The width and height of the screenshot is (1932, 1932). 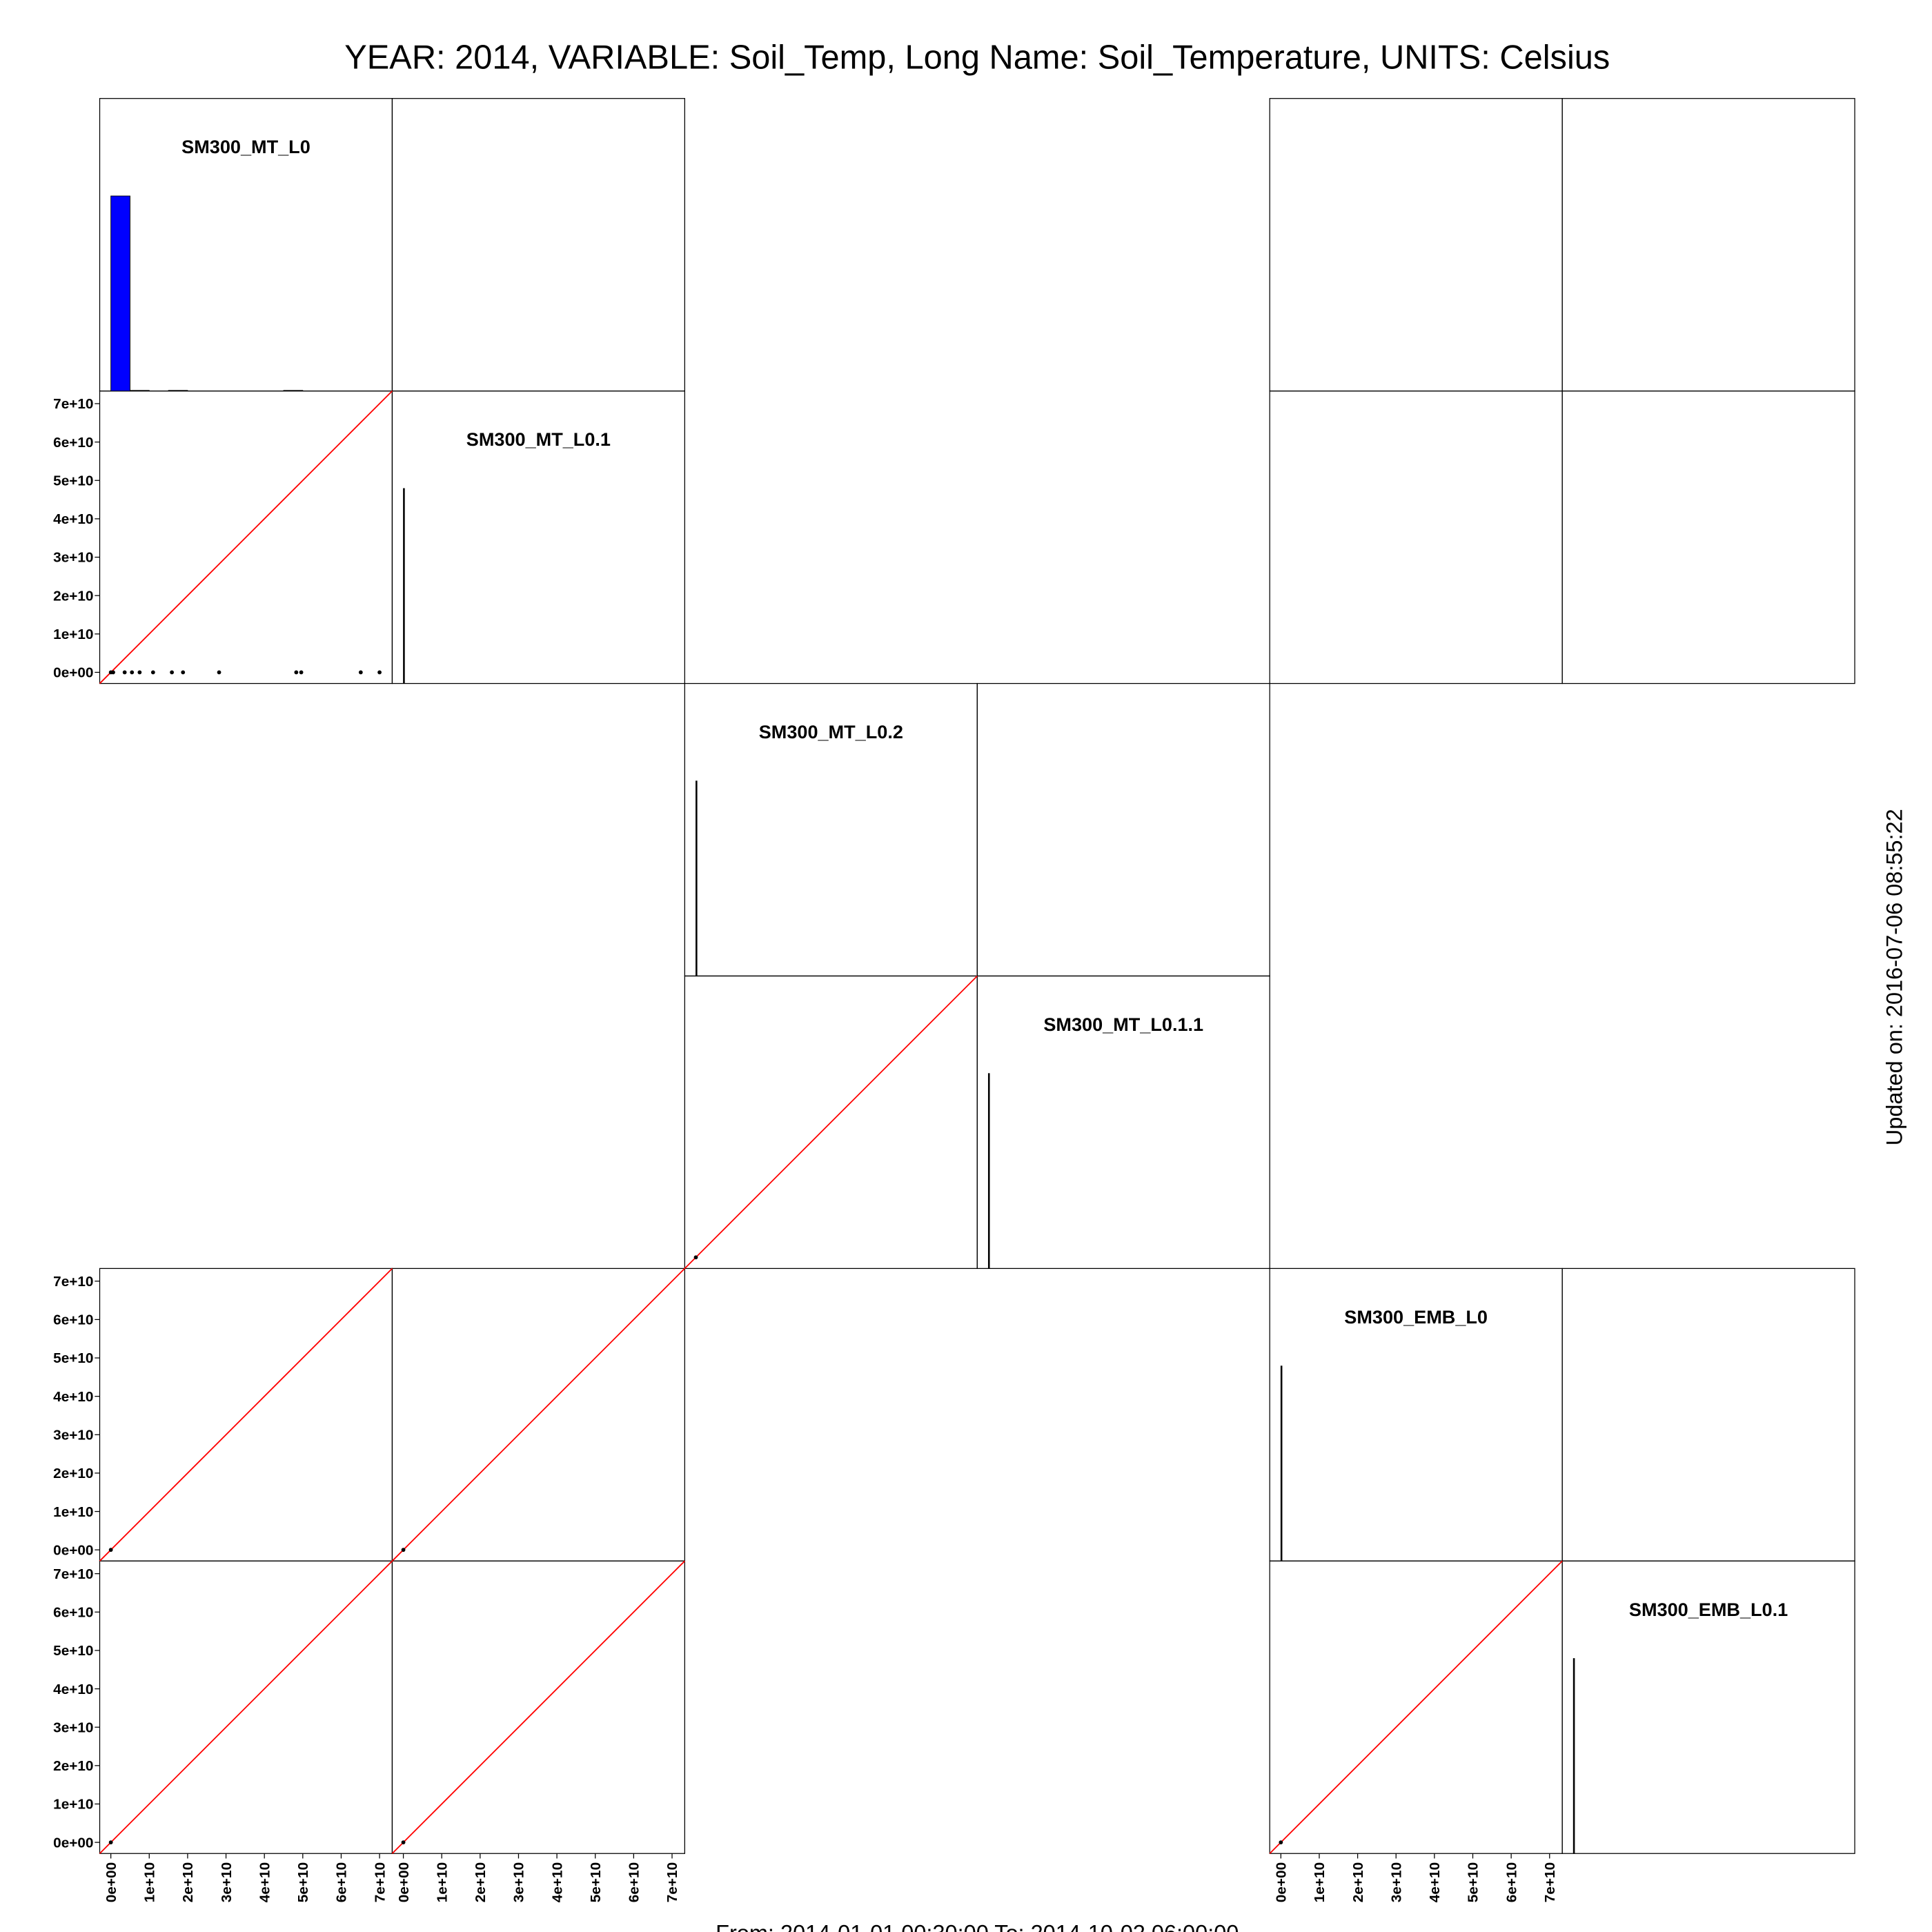 I want to click on variable-label: SM300_EMB_L0, so click(x=1416, y=1317).